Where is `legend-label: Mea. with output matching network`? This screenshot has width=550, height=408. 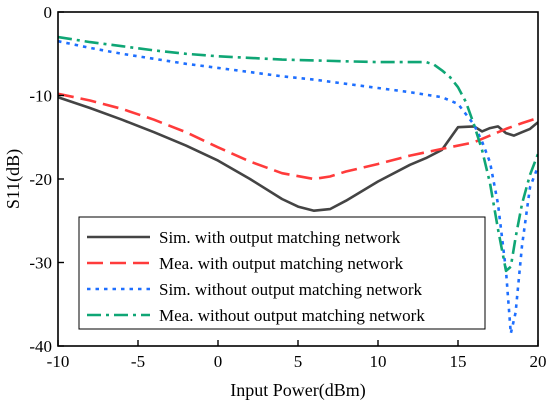 legend-label: Mea. with output matching network is located at coordinates (281, 263).